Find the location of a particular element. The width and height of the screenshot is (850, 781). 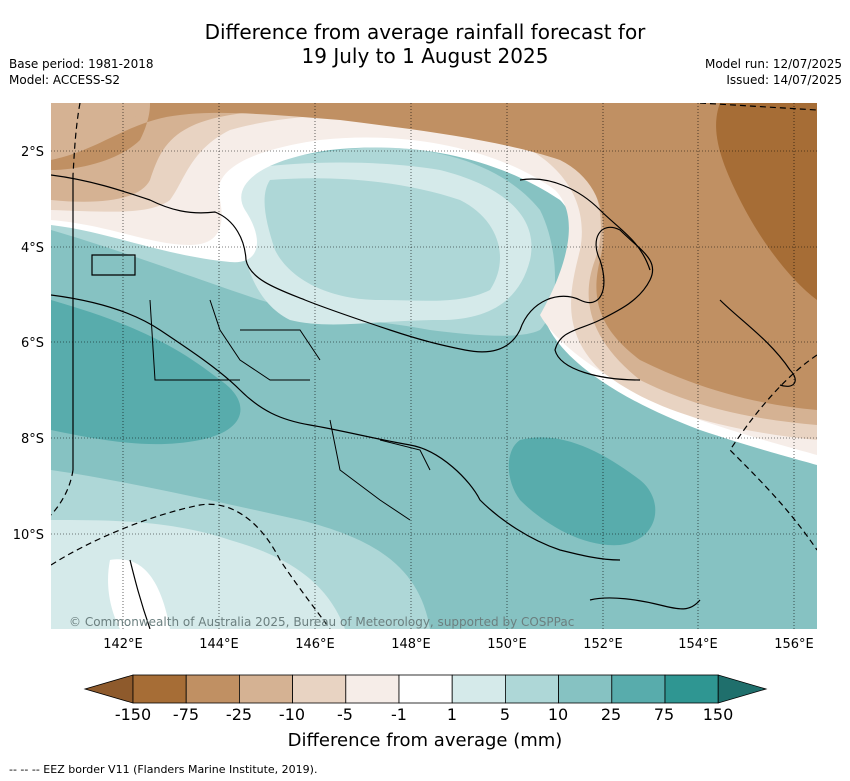

colorbar-label: 25 is located at coordinates (611, 714).